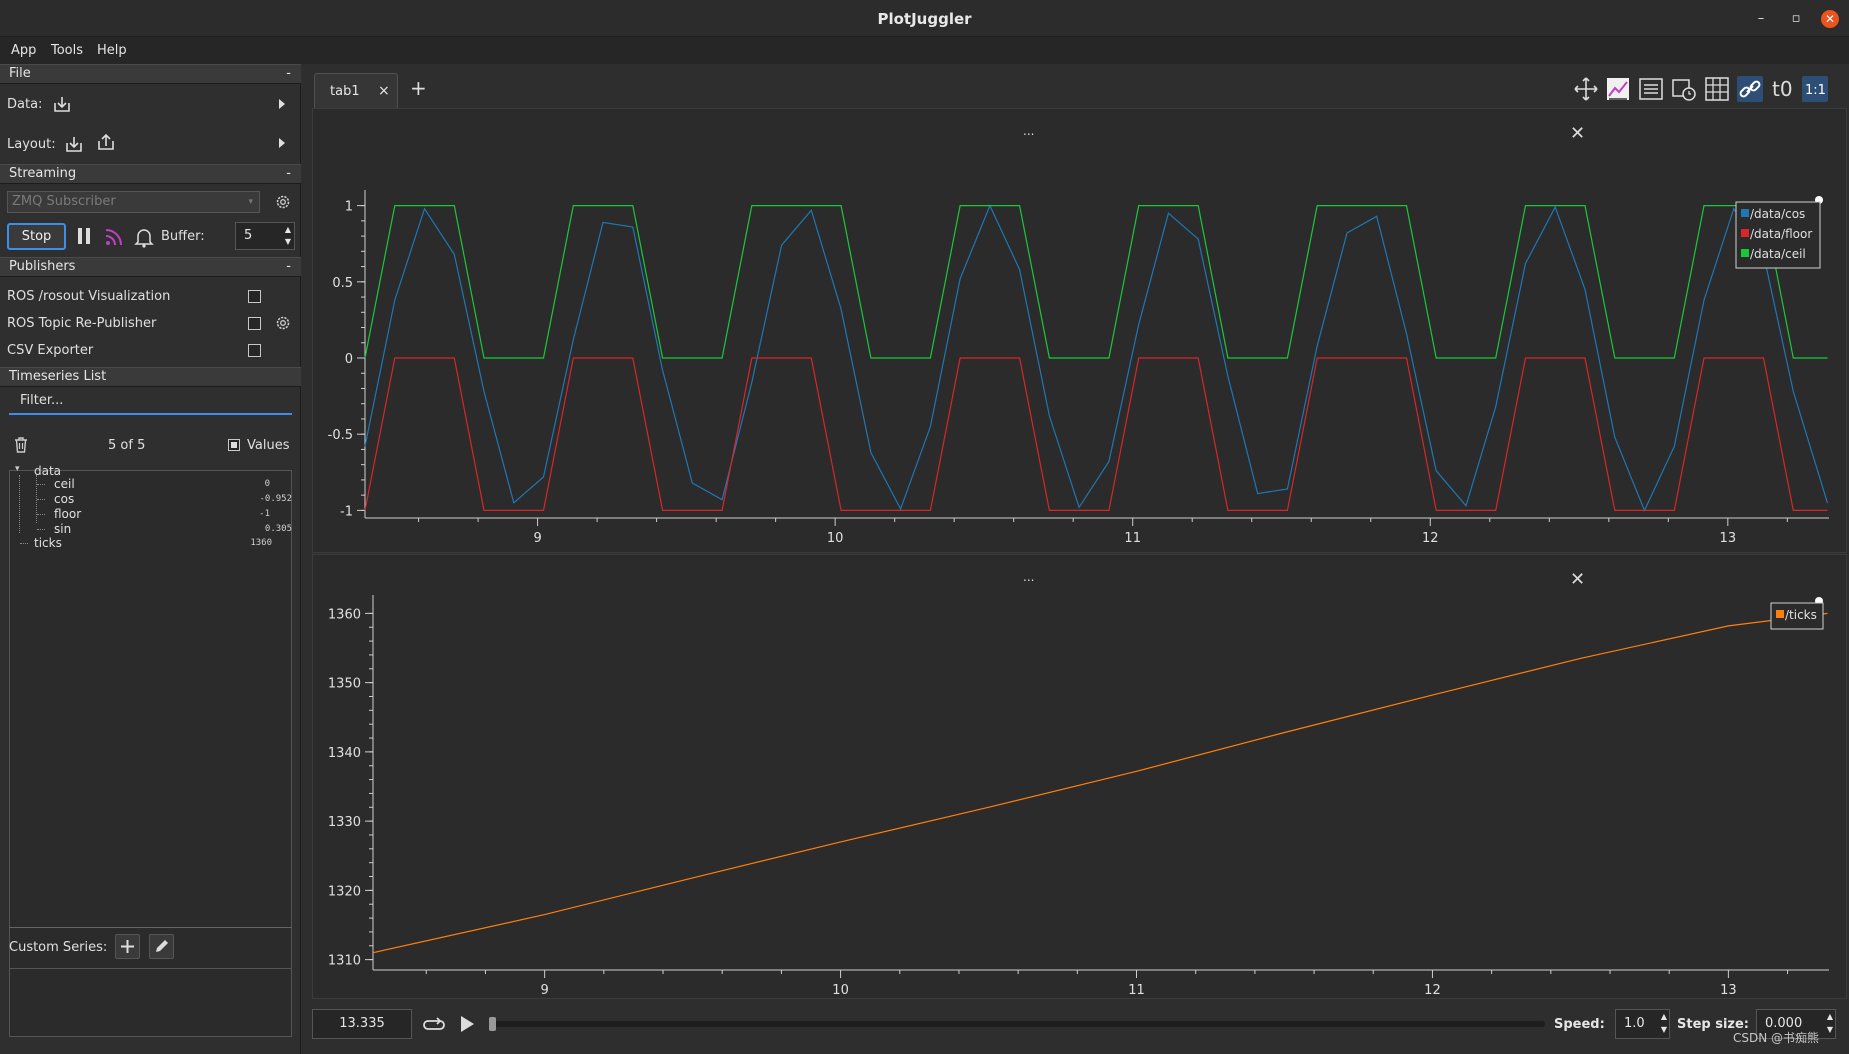 Image resolution: width=1849 pixels, height=1054 pixels. Describe the element at coordinates (64, 484) in the screenshot. I see `tree-item-ceil: ceil` at that location.